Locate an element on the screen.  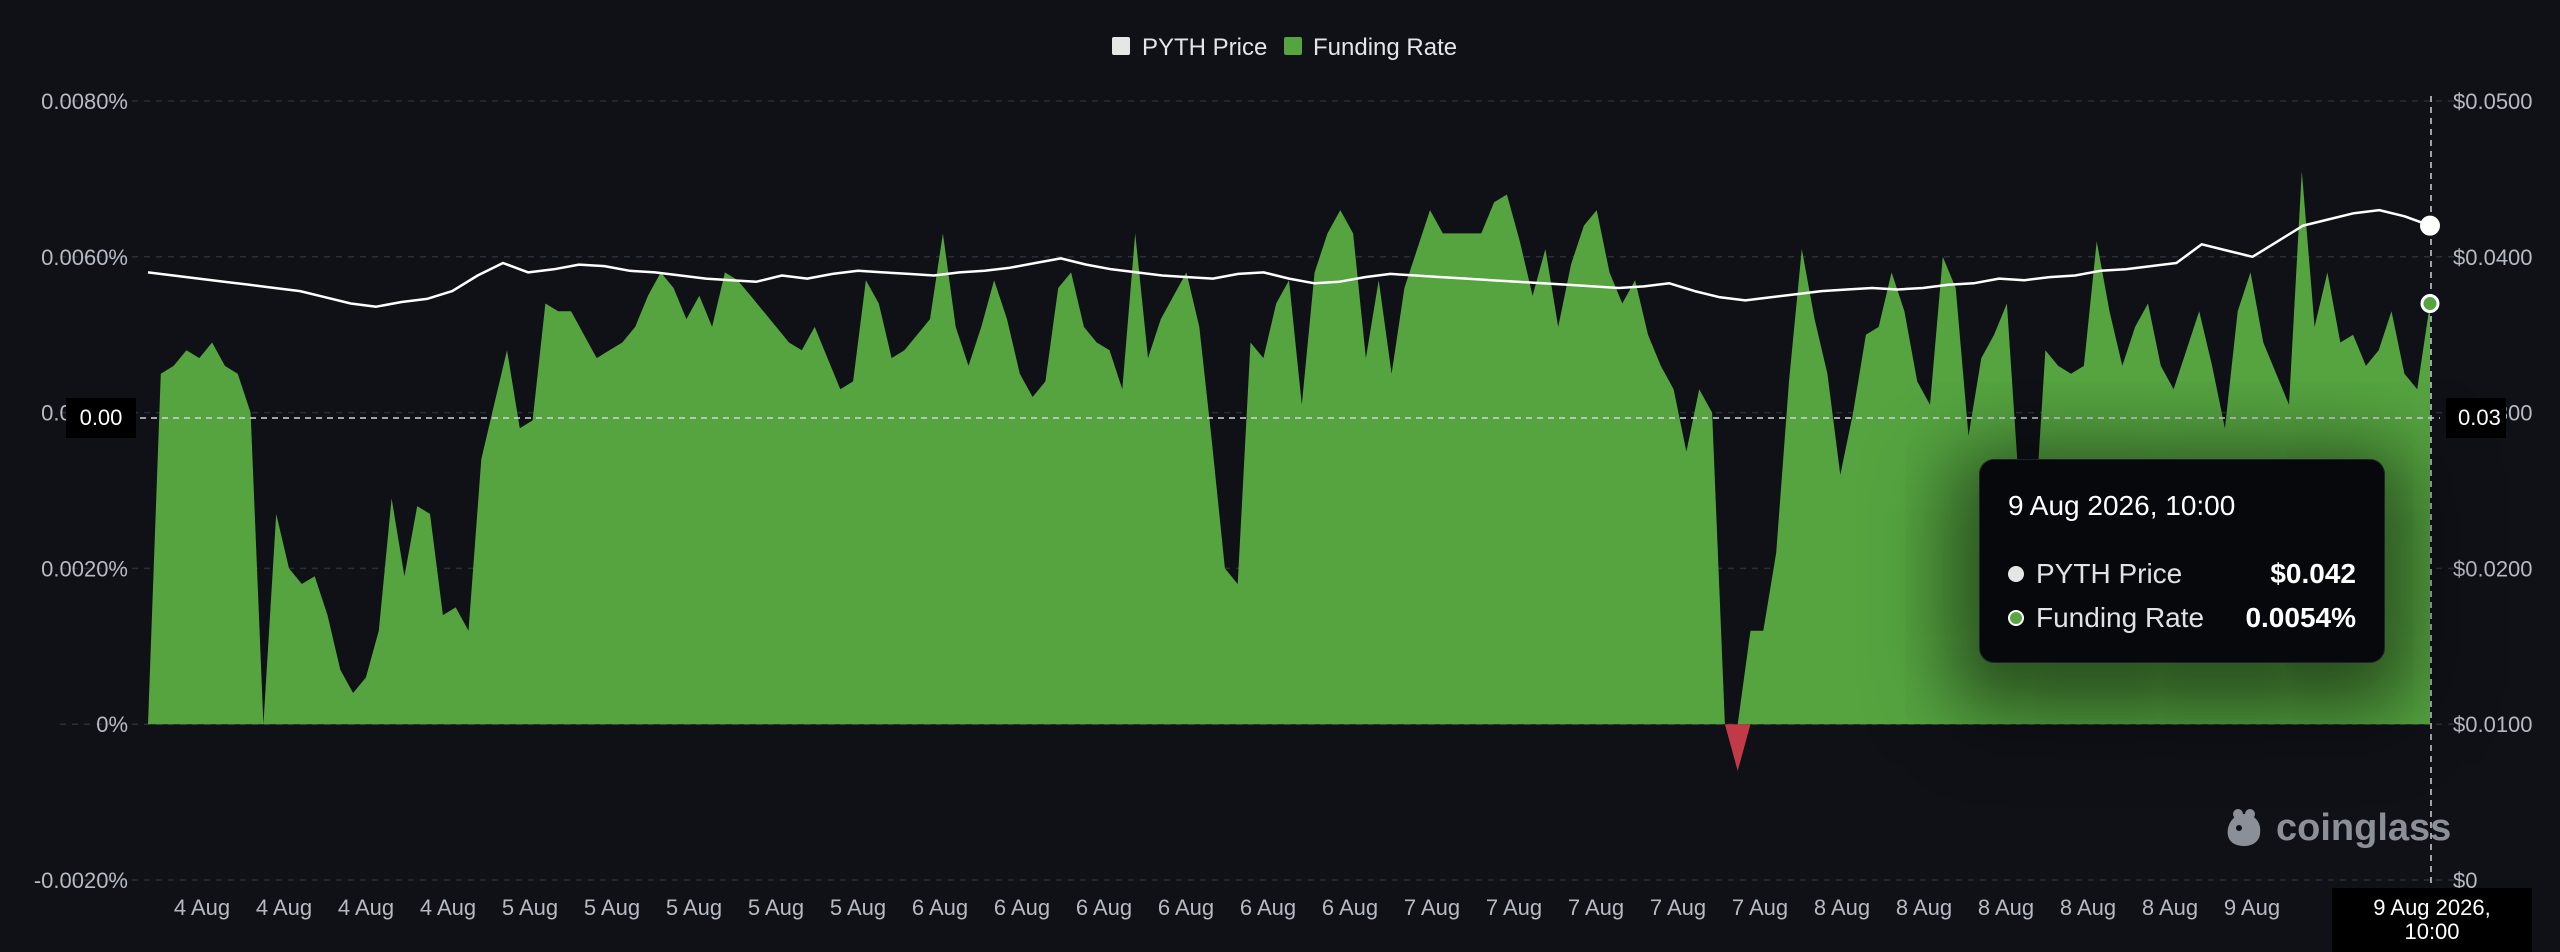
coinglass-watermark: coinglass is located at coordinates (2336, 828).